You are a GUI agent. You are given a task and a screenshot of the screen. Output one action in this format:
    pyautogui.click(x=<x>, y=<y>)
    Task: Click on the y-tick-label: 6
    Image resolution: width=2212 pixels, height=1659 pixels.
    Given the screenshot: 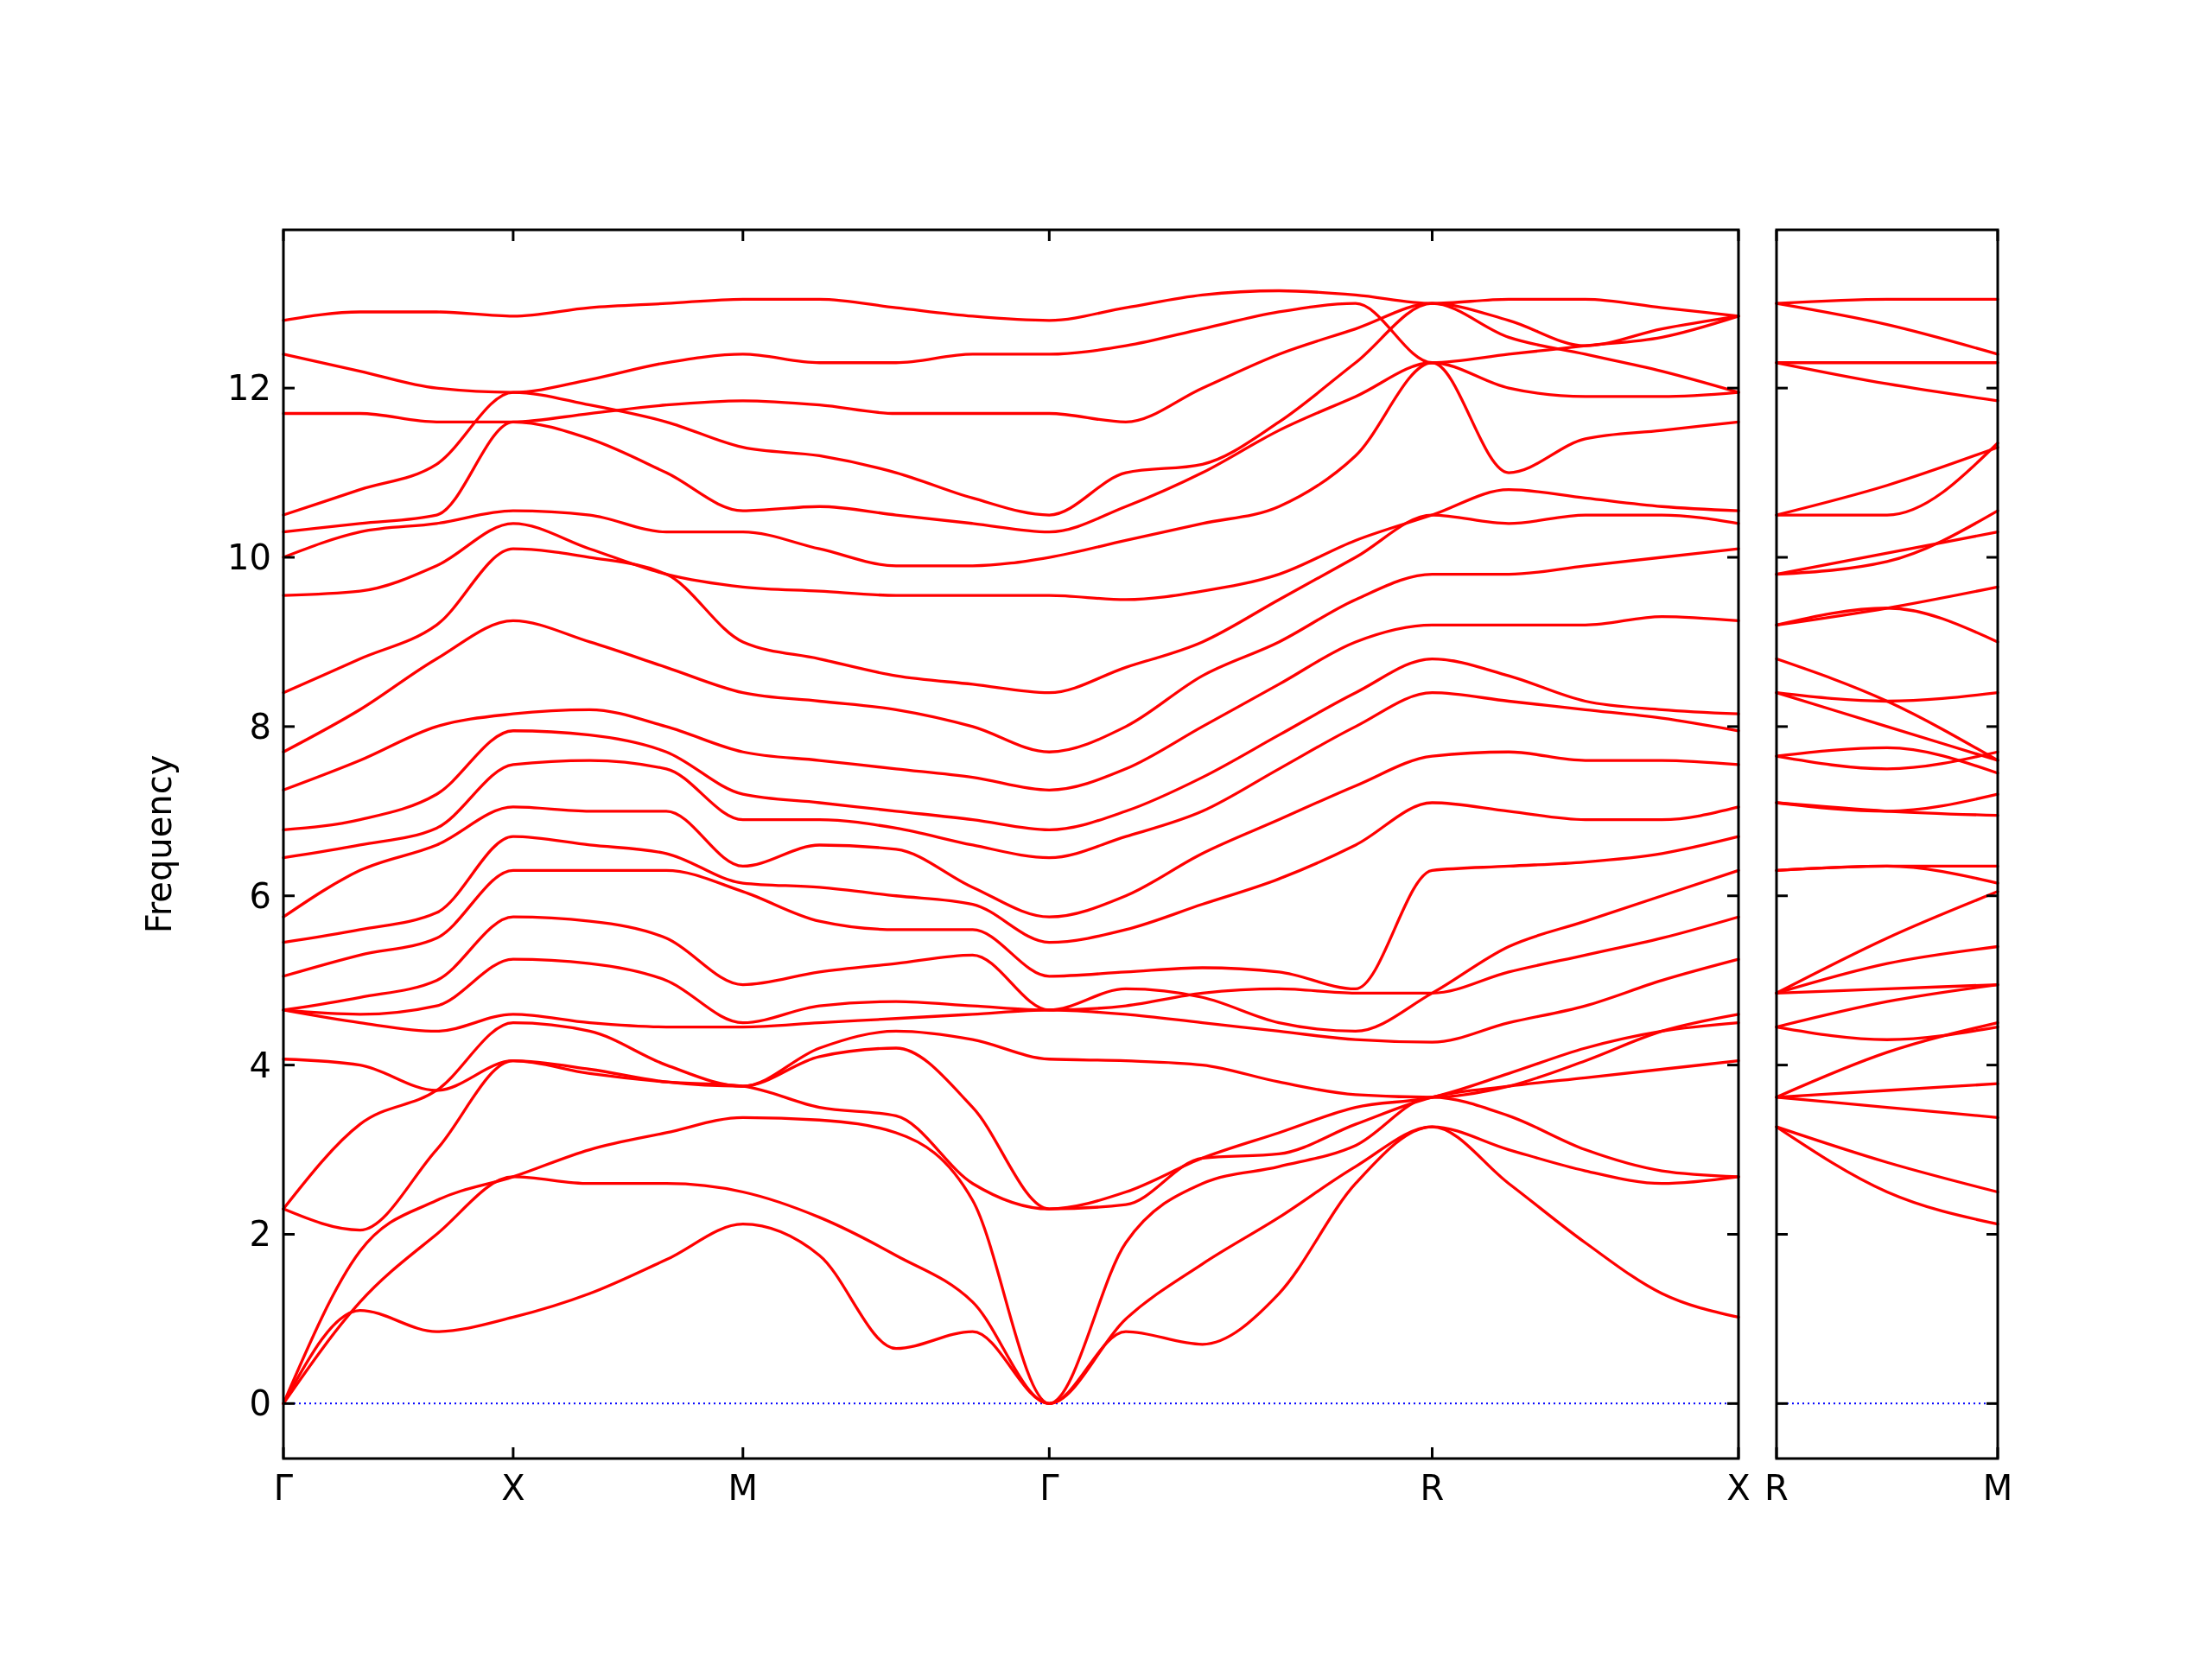 What is the action you would take?
    pyautogui.click(x=260, y=895)
    